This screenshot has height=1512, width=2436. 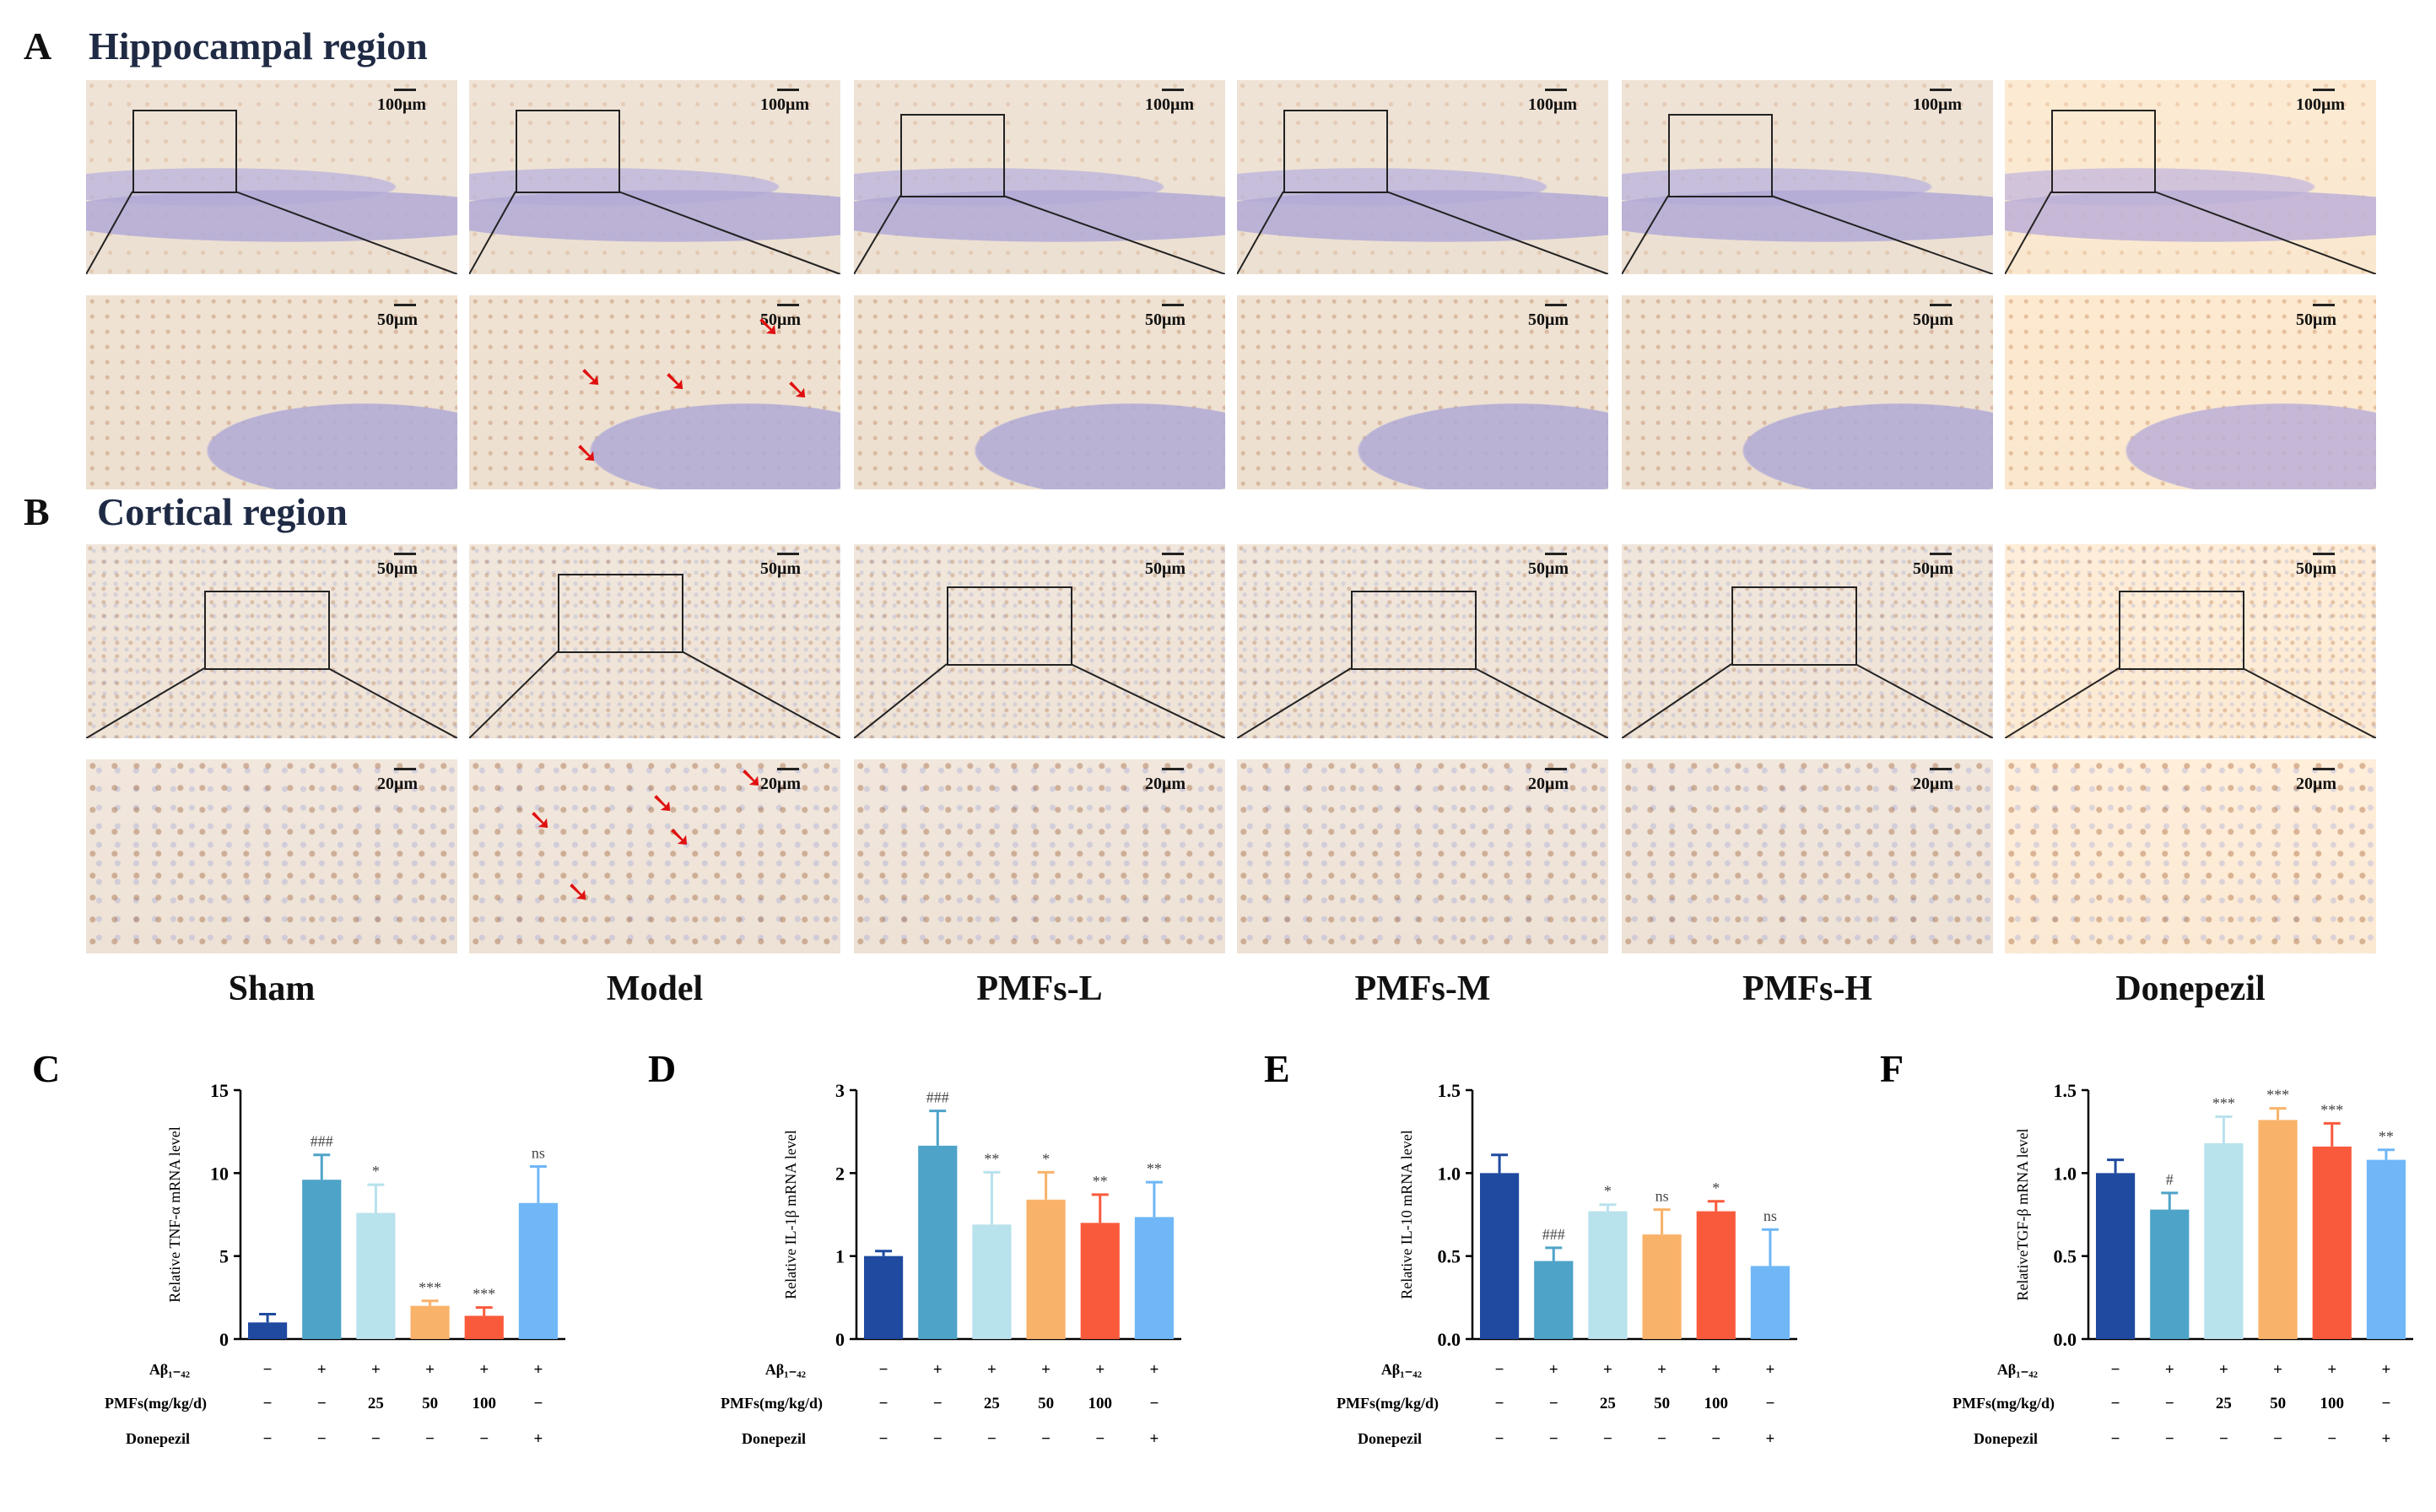 What do you see at coordinates (1662, 1403) in the screenshot?
I see `treatment-cell: 50` at bounding box center [1662, 1403].